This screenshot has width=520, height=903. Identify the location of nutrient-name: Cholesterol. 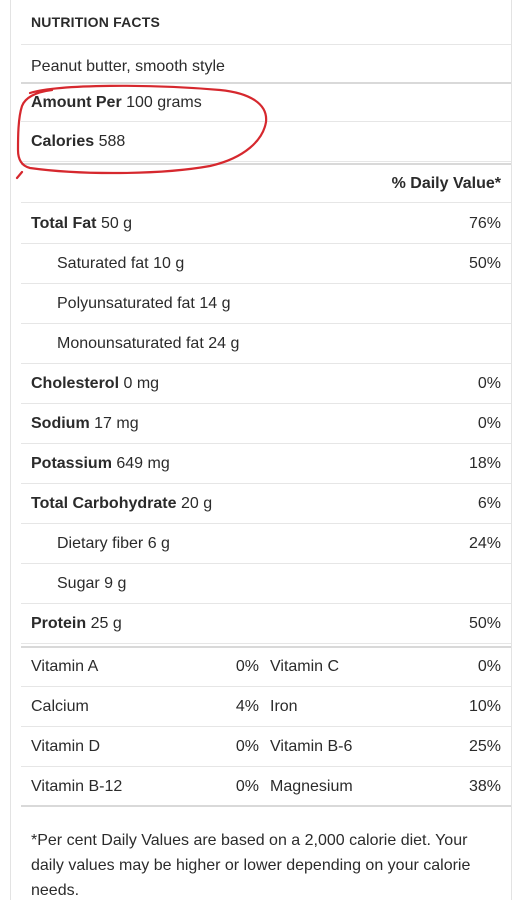
(75, 383).